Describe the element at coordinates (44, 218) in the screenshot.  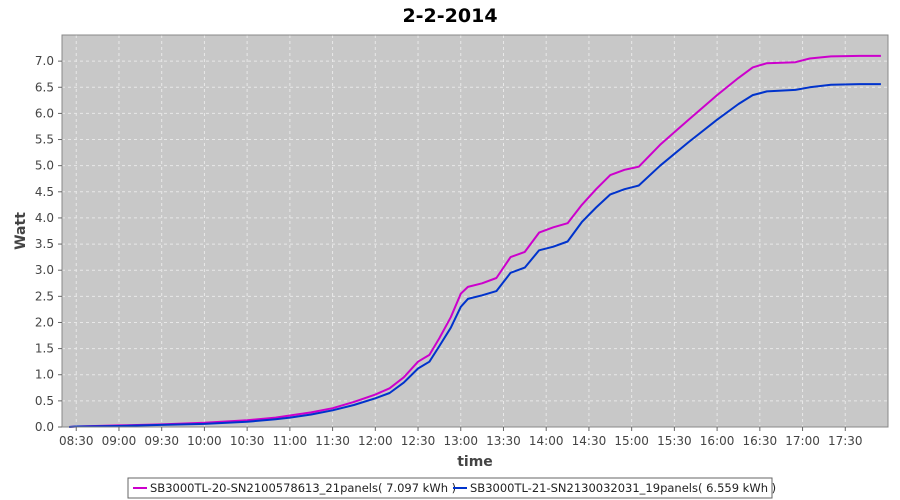
I see `y-tick-label: 4.0` at that location.